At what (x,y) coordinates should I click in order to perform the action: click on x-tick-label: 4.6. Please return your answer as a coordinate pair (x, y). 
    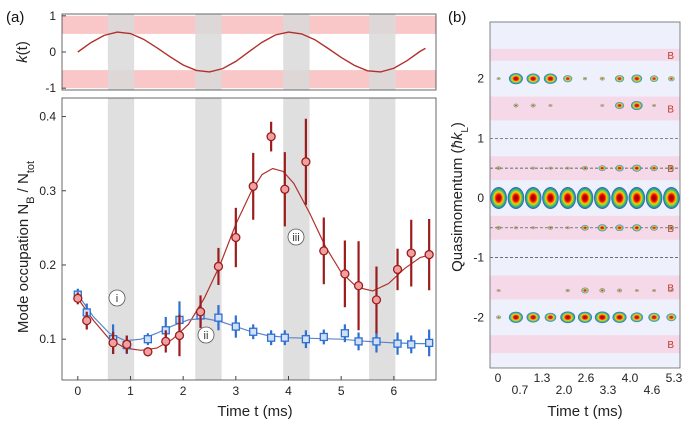
    Looking at the image, I should click on (652, 390).